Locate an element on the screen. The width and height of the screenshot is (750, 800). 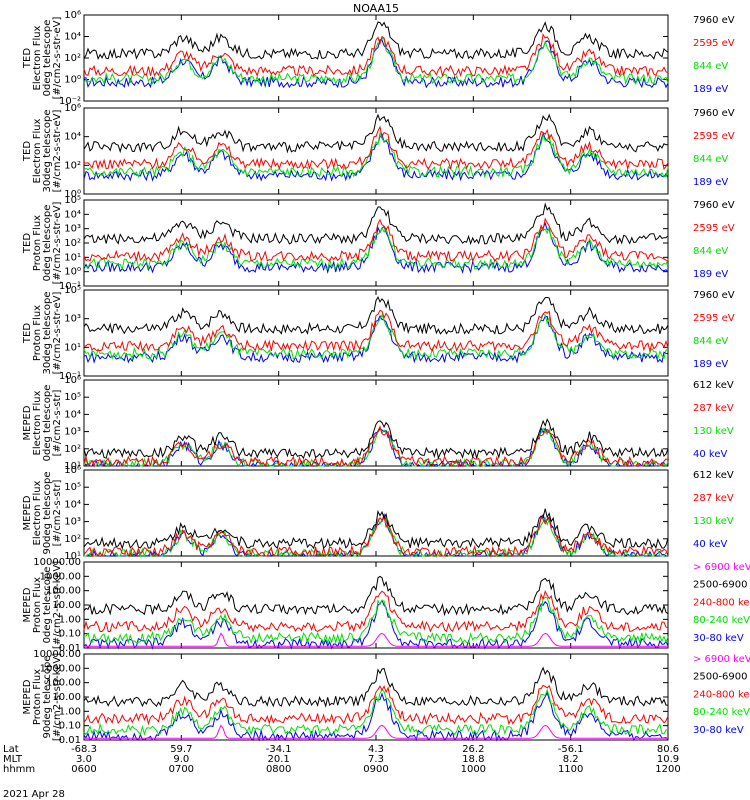
bottom-row-value: 10.9 is located at coordinates (668, 759).